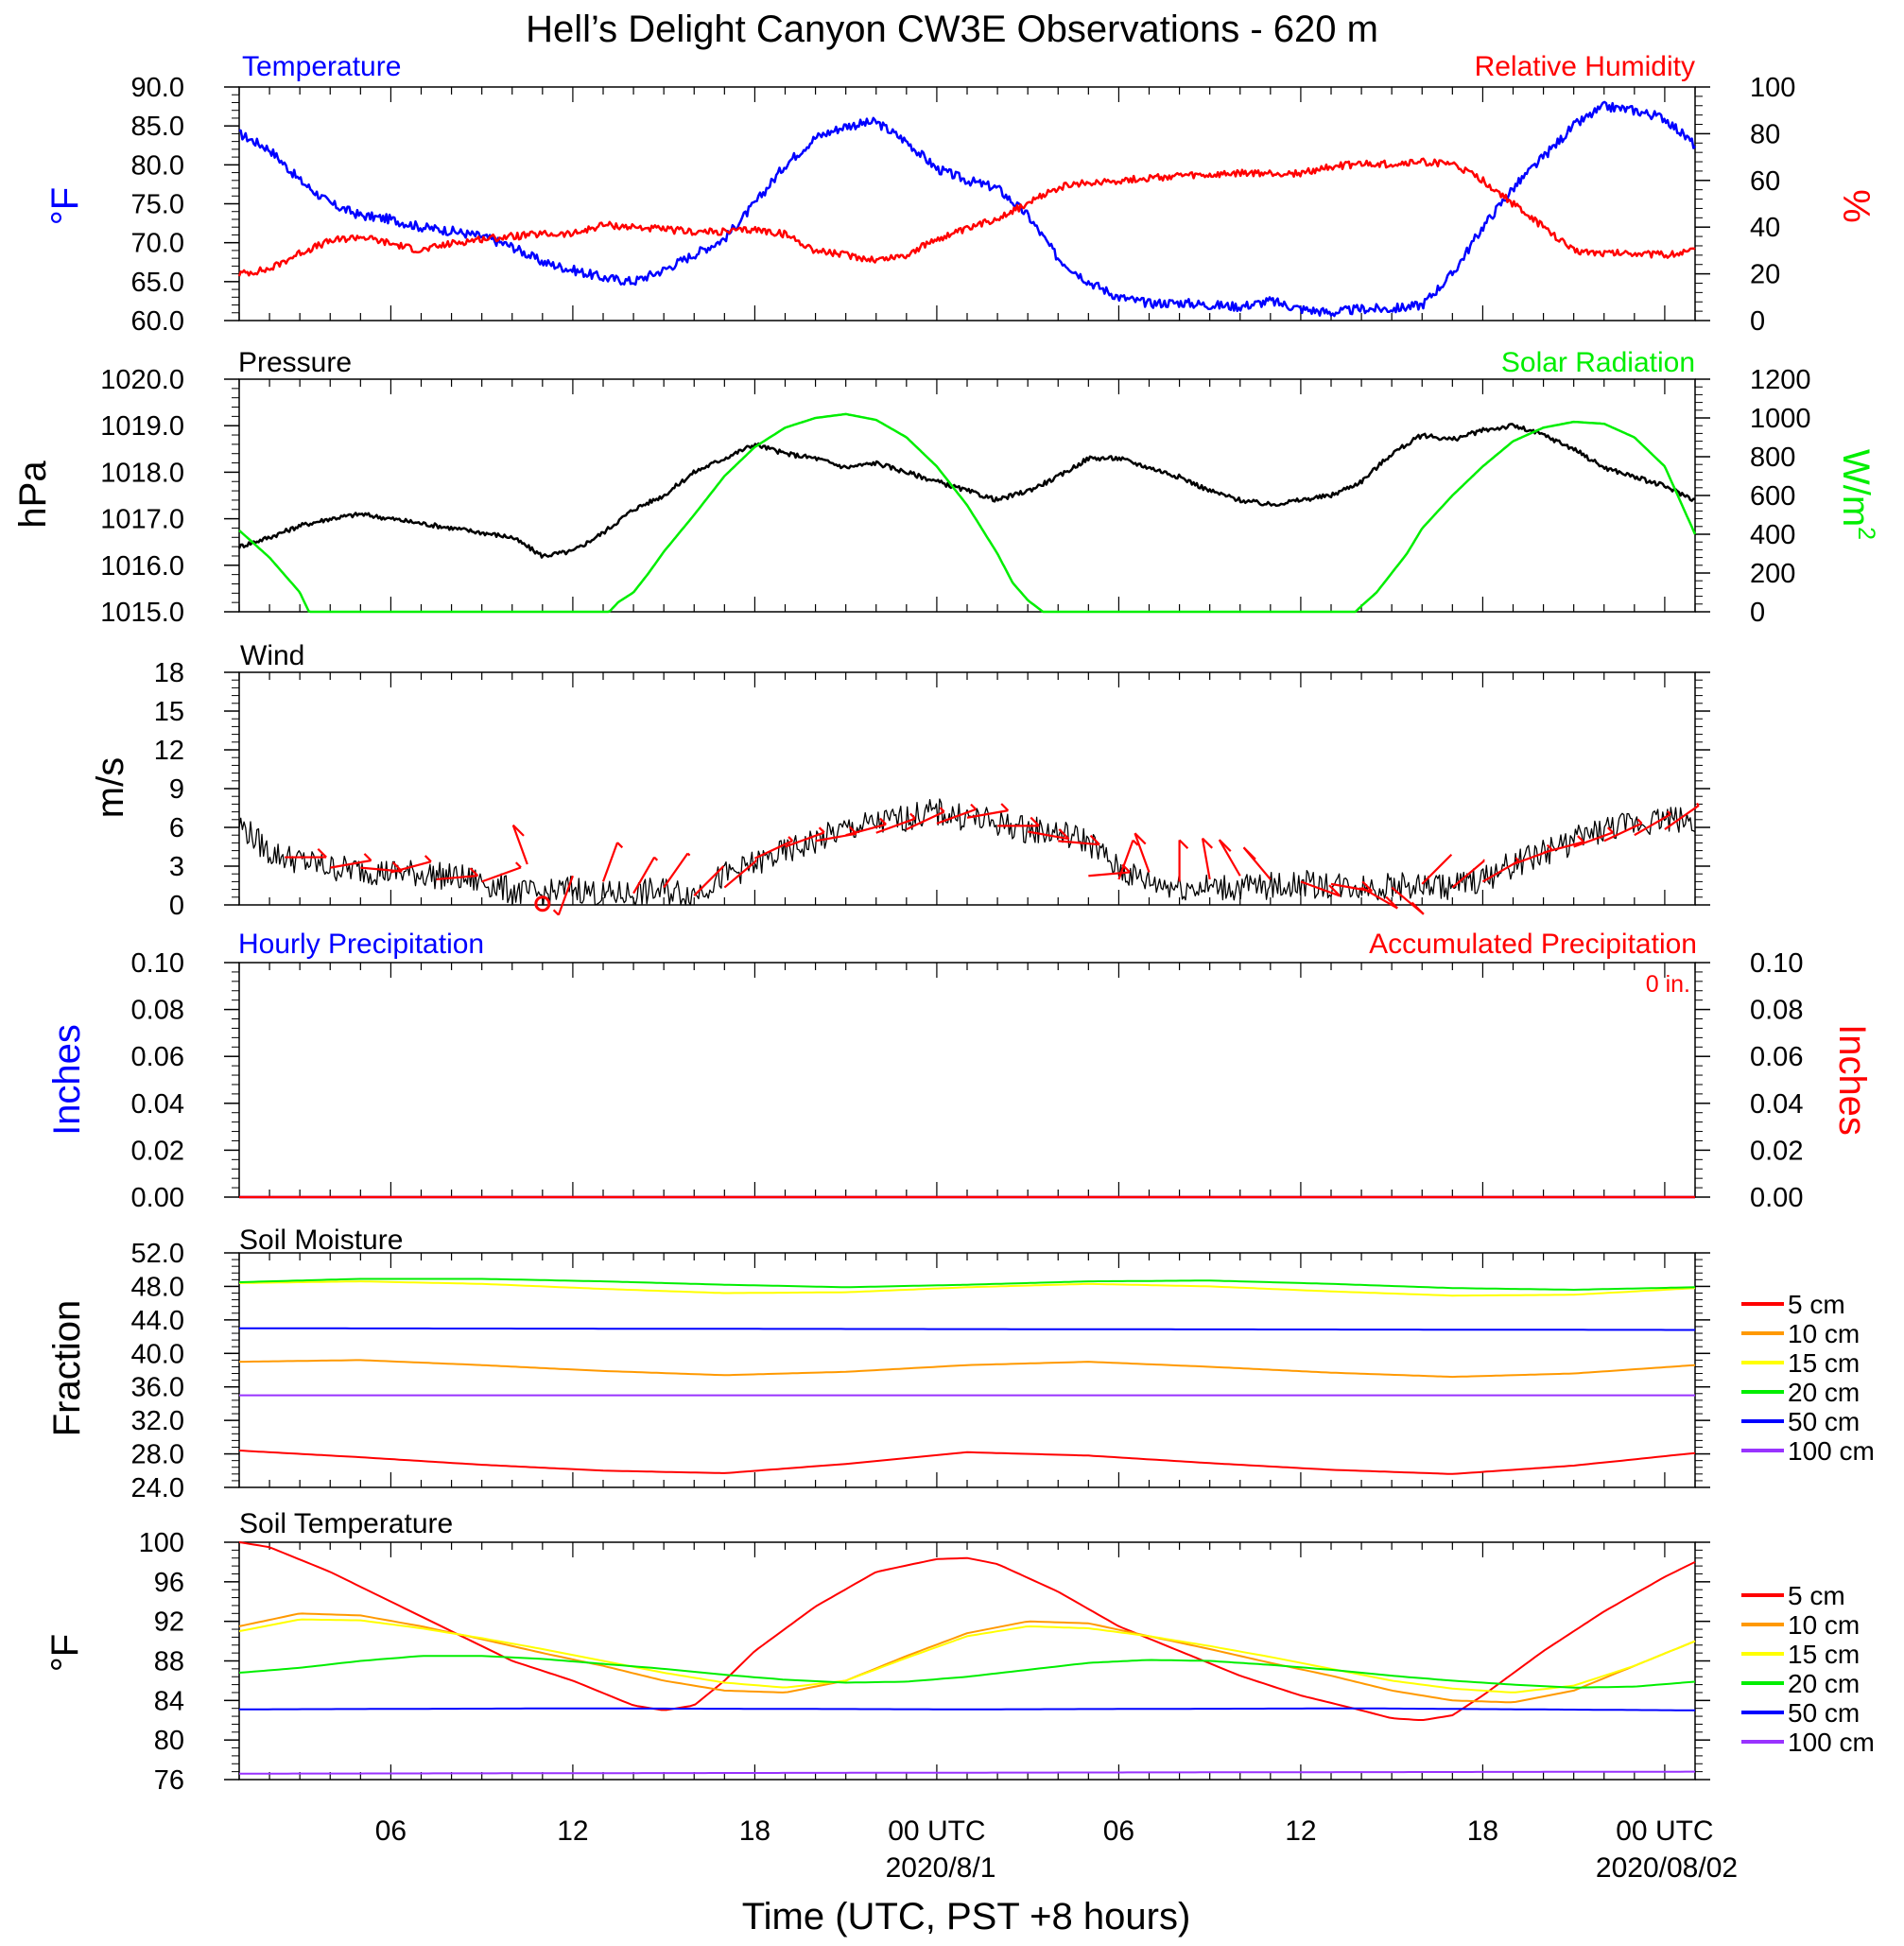 The width and height of the screenshot is (1904, 1946). I want to click on y2-tick-label: 0.04, so click(1777, 1105).